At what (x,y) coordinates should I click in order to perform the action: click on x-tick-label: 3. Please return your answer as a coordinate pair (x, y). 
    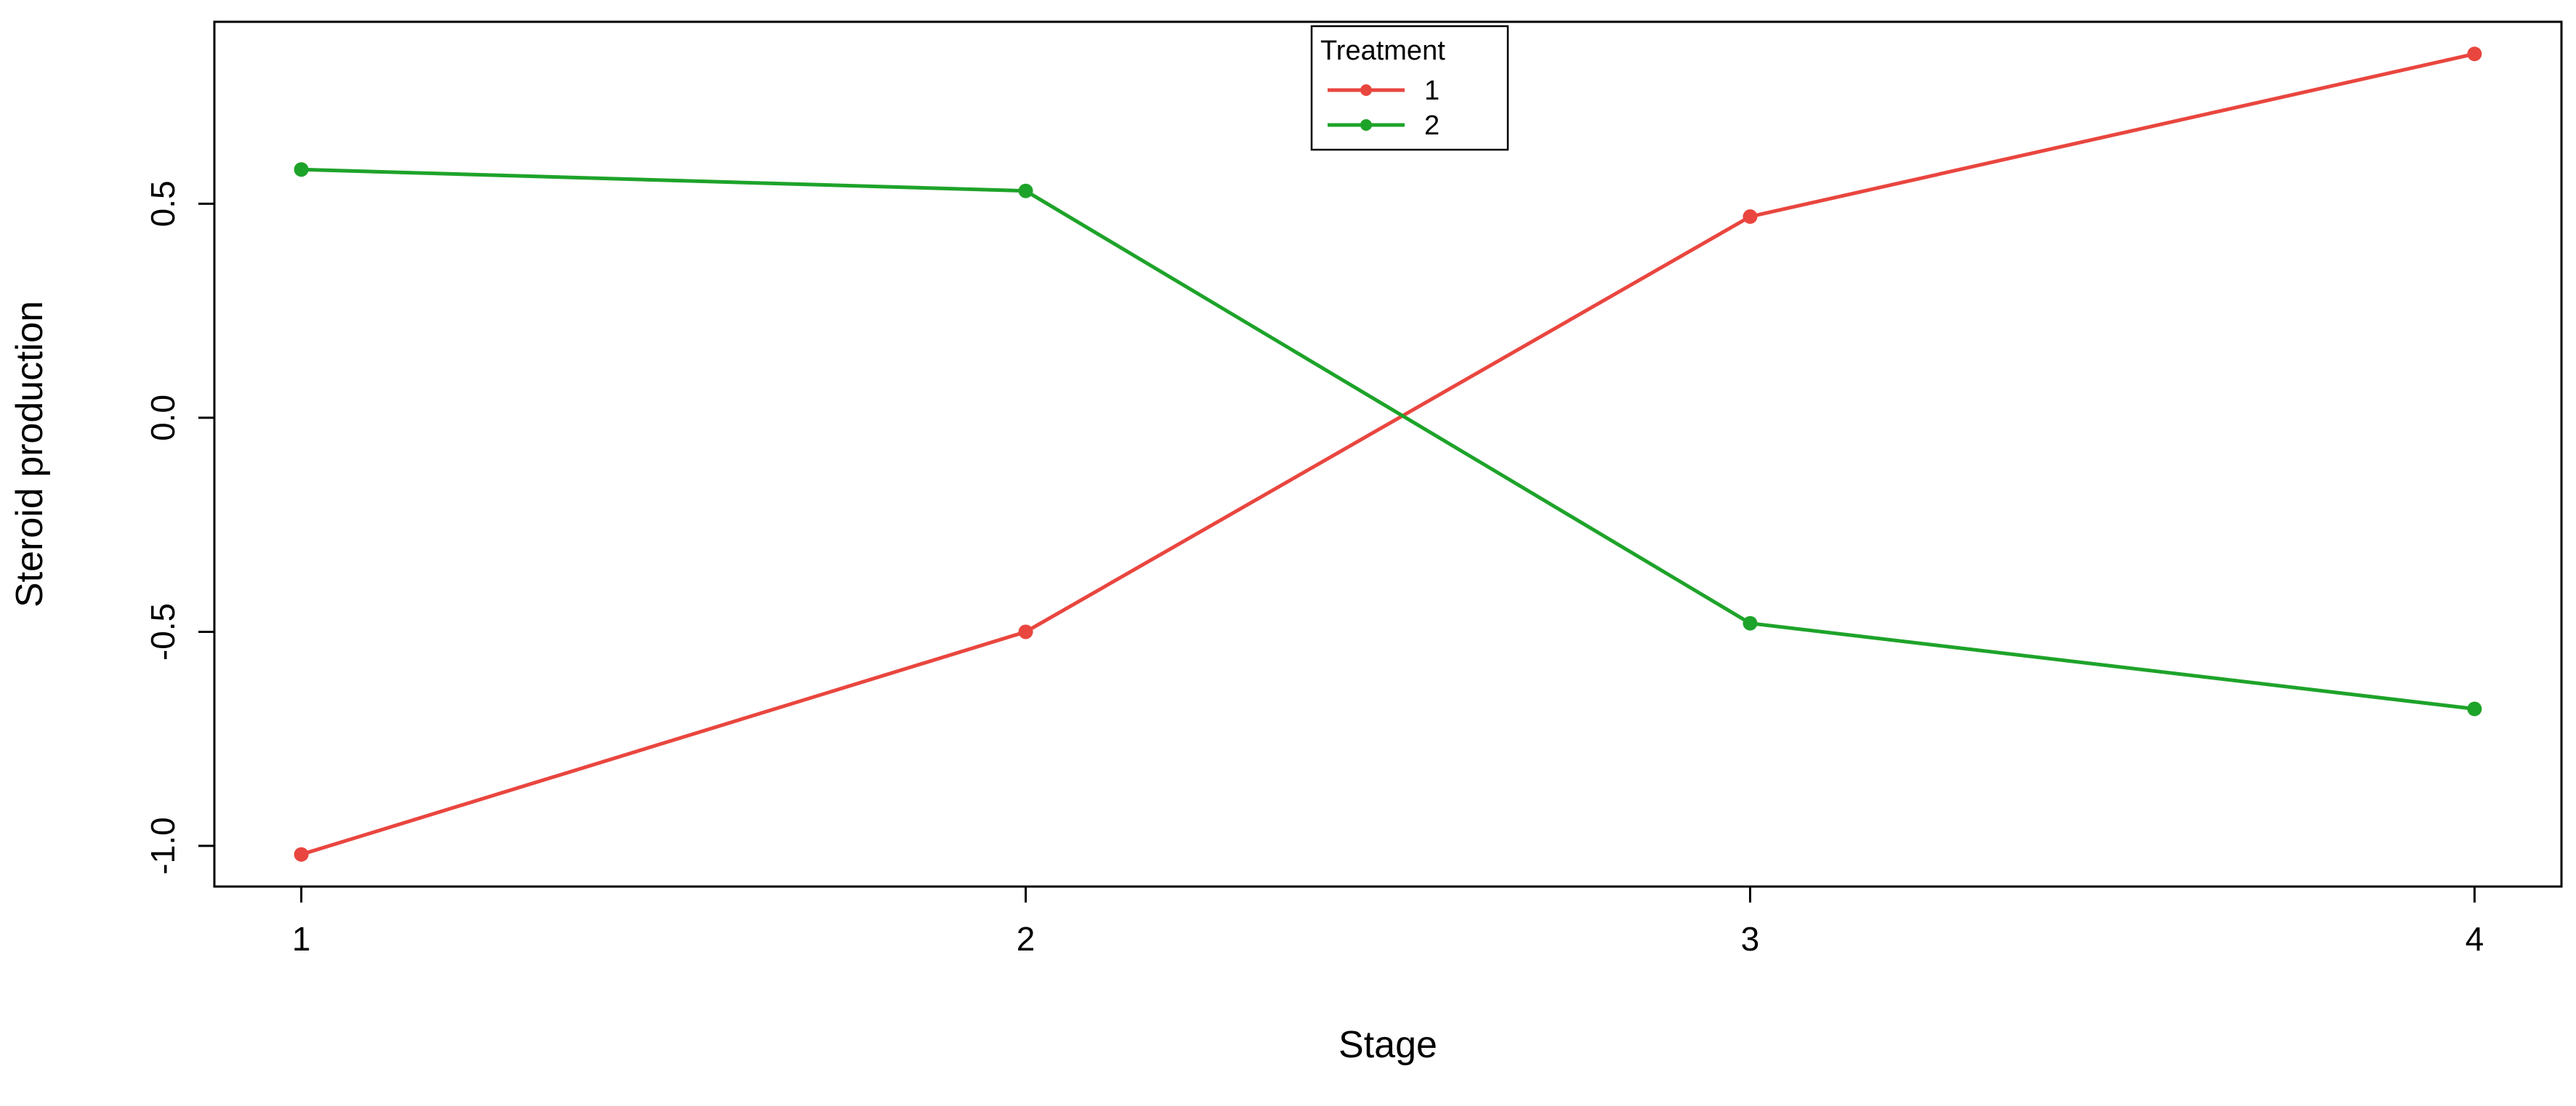
    Looking at the image, I should click on (1751, 939).